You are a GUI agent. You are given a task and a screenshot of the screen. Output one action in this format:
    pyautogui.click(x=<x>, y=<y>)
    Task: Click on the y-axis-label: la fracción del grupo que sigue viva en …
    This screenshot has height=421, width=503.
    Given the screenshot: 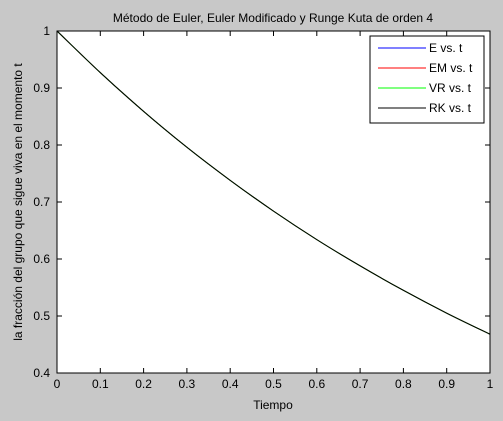 What is the action you would take?
    pyautogui.click(x=18, y=202)
    